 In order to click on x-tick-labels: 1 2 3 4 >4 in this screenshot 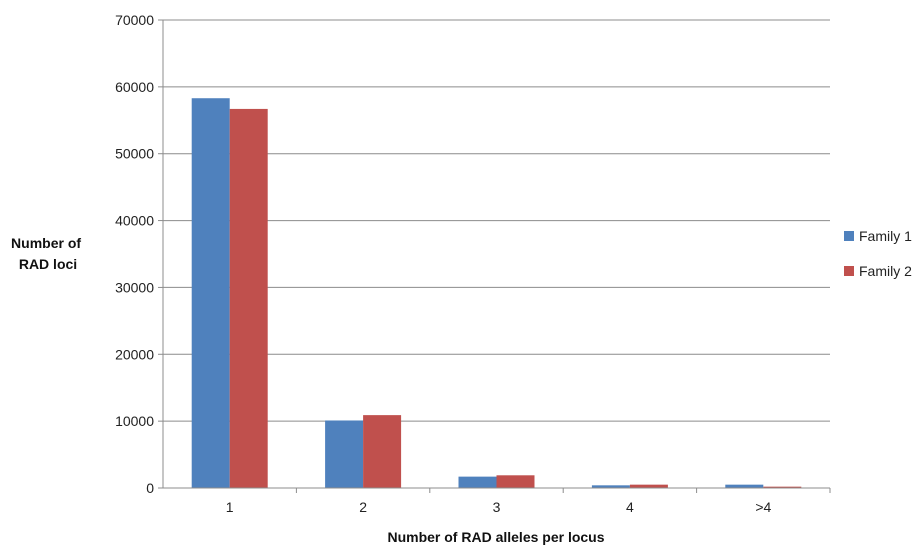, I will do `click(499, 507)`.